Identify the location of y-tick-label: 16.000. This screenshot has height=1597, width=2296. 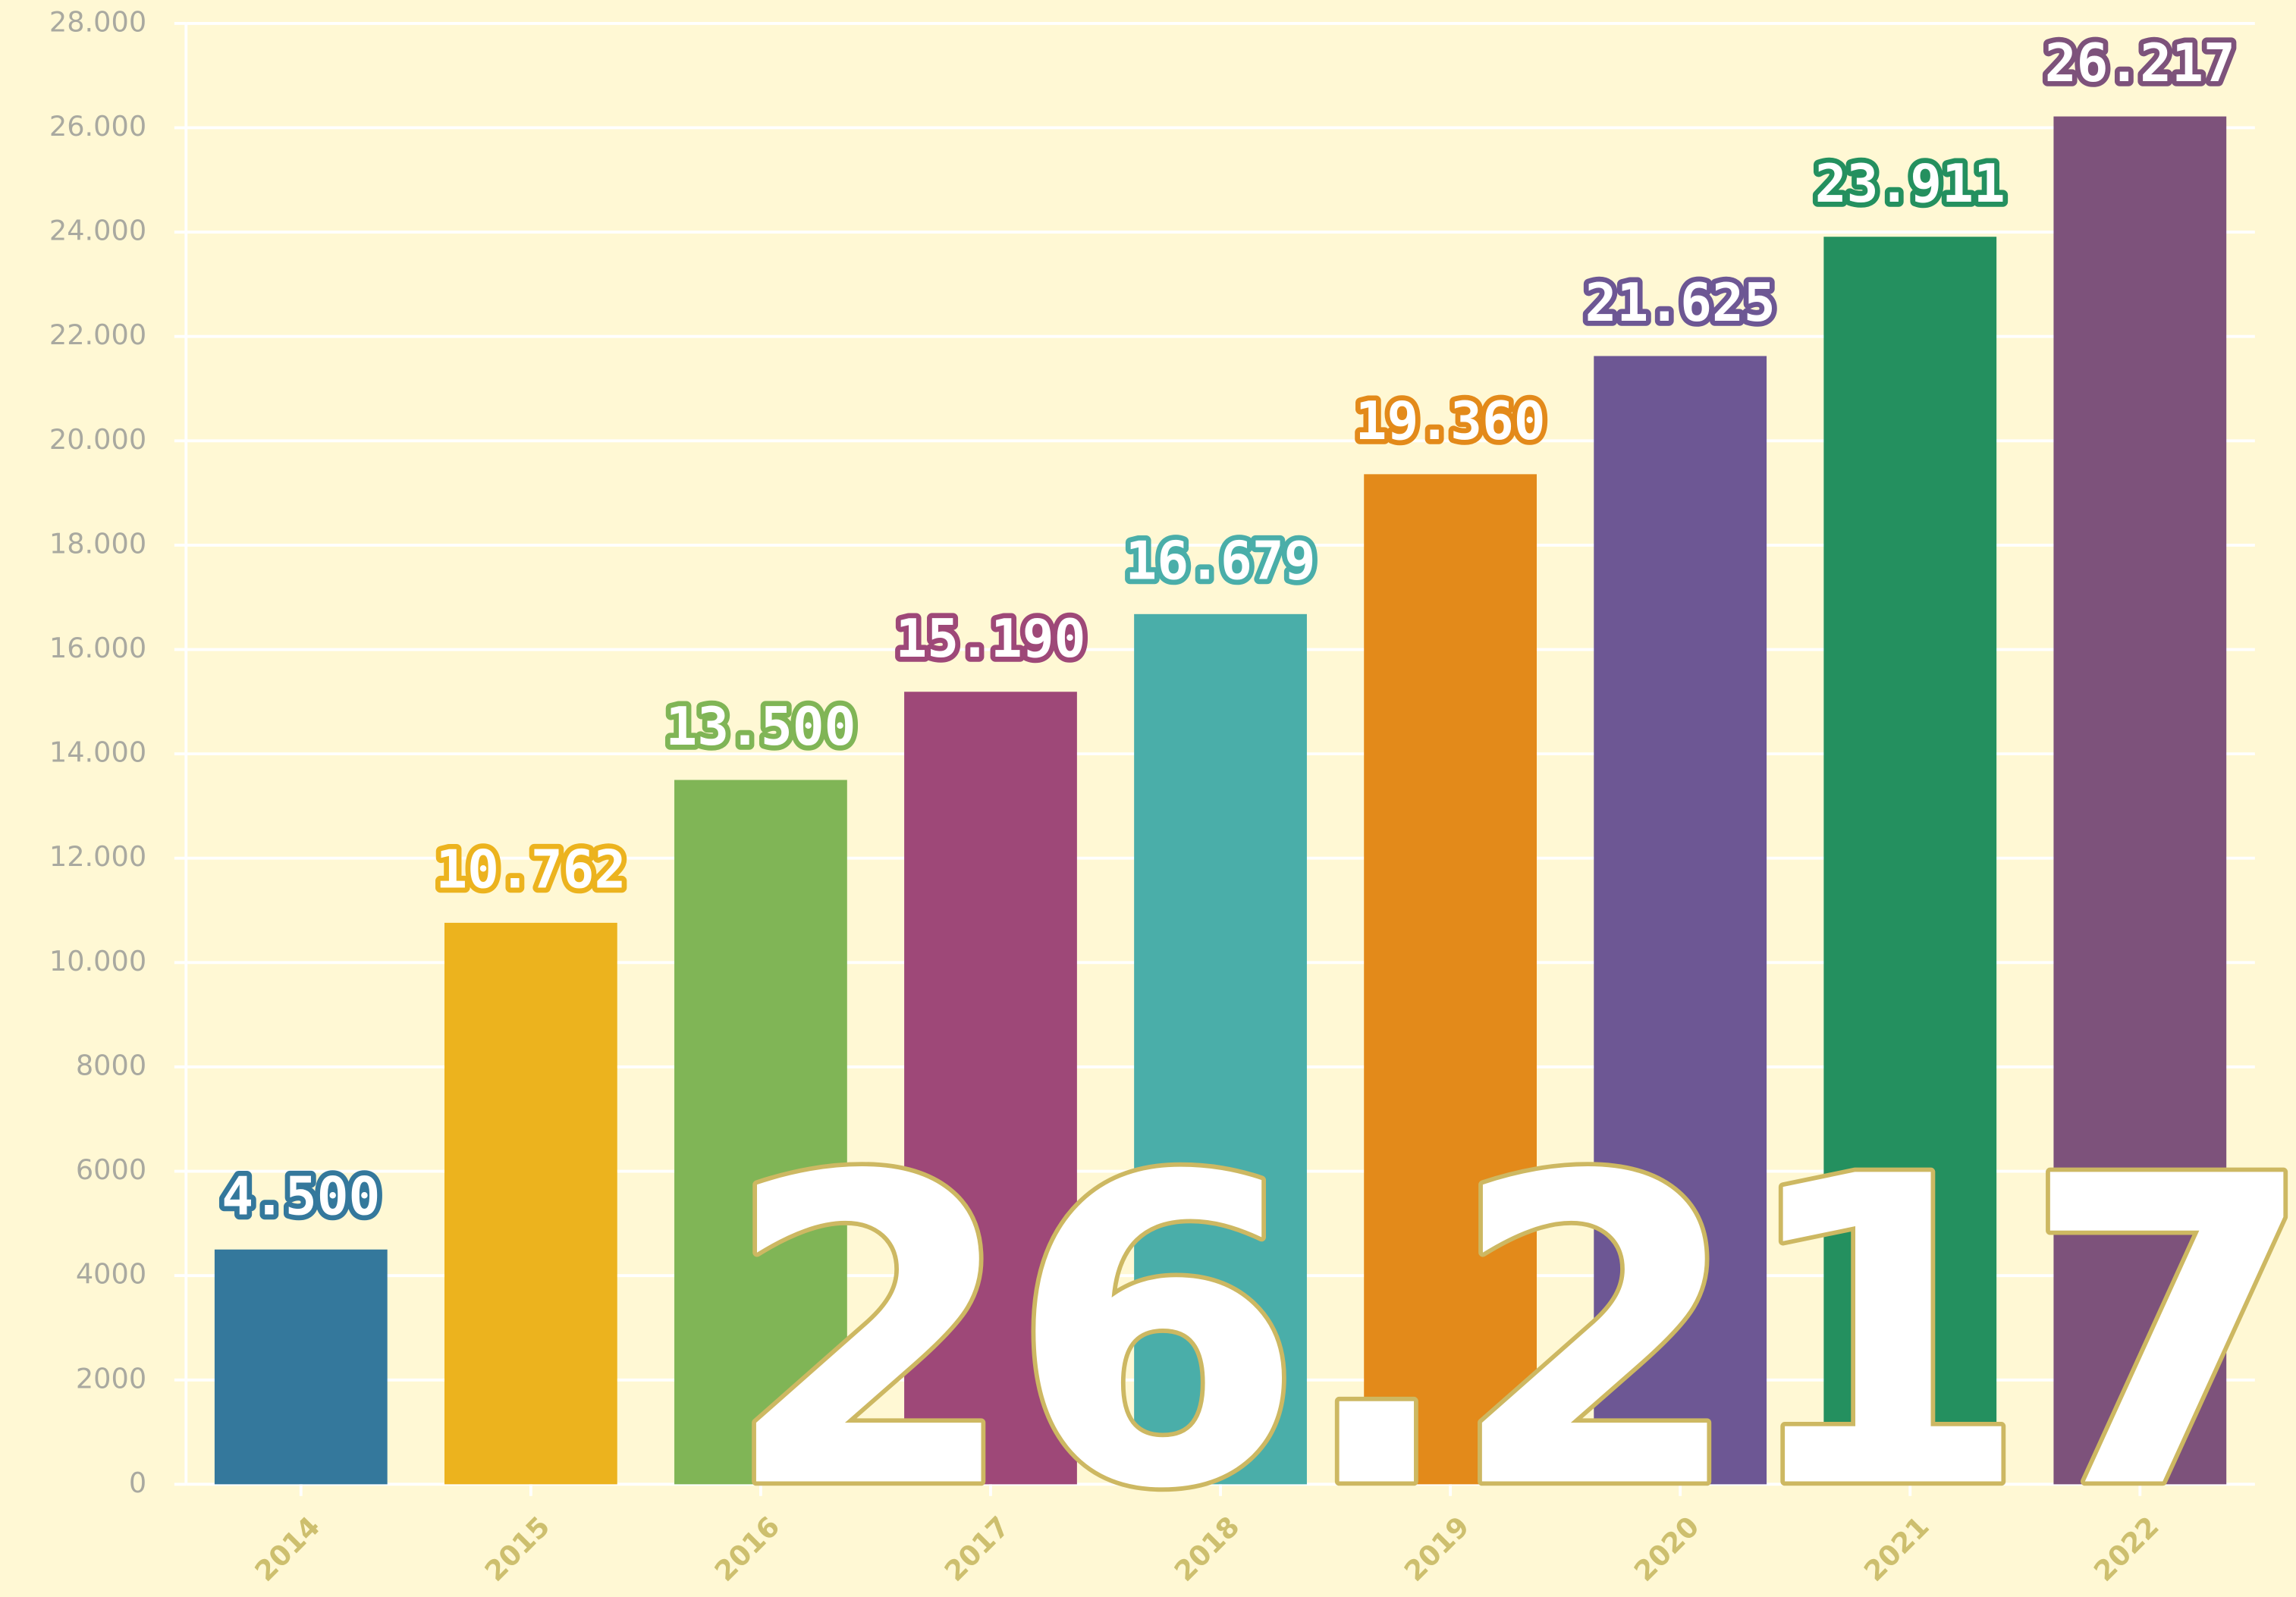
(97, 648).